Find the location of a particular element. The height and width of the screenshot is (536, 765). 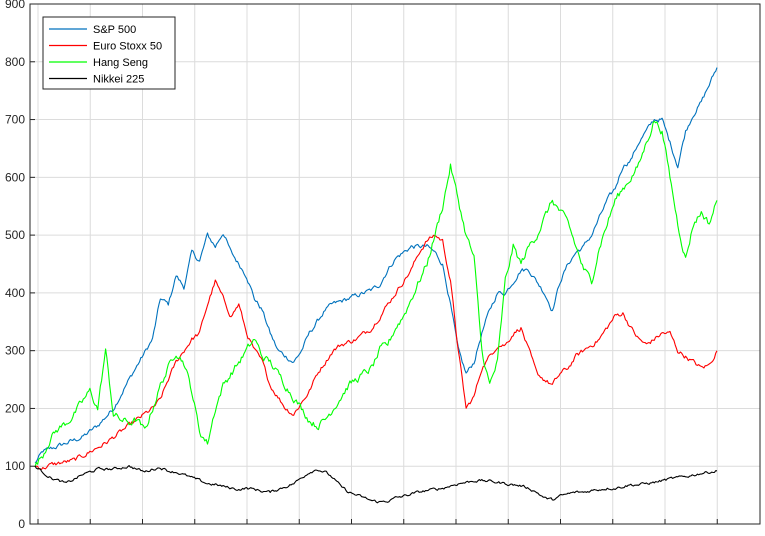

y-tick-label: 900 is located at coordinates (15, 5).